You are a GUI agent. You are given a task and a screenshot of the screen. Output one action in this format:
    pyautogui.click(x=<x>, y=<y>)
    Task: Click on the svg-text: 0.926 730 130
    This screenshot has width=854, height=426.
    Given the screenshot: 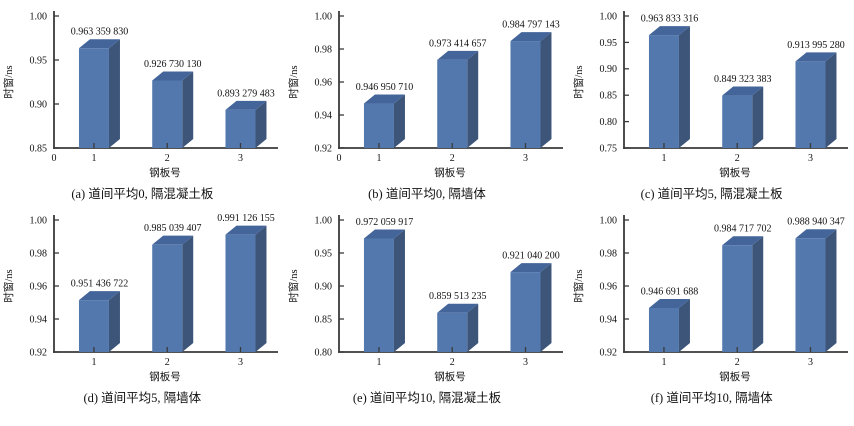 What is the action you would take?
    pyautogui.click(x=173, y=64)
    